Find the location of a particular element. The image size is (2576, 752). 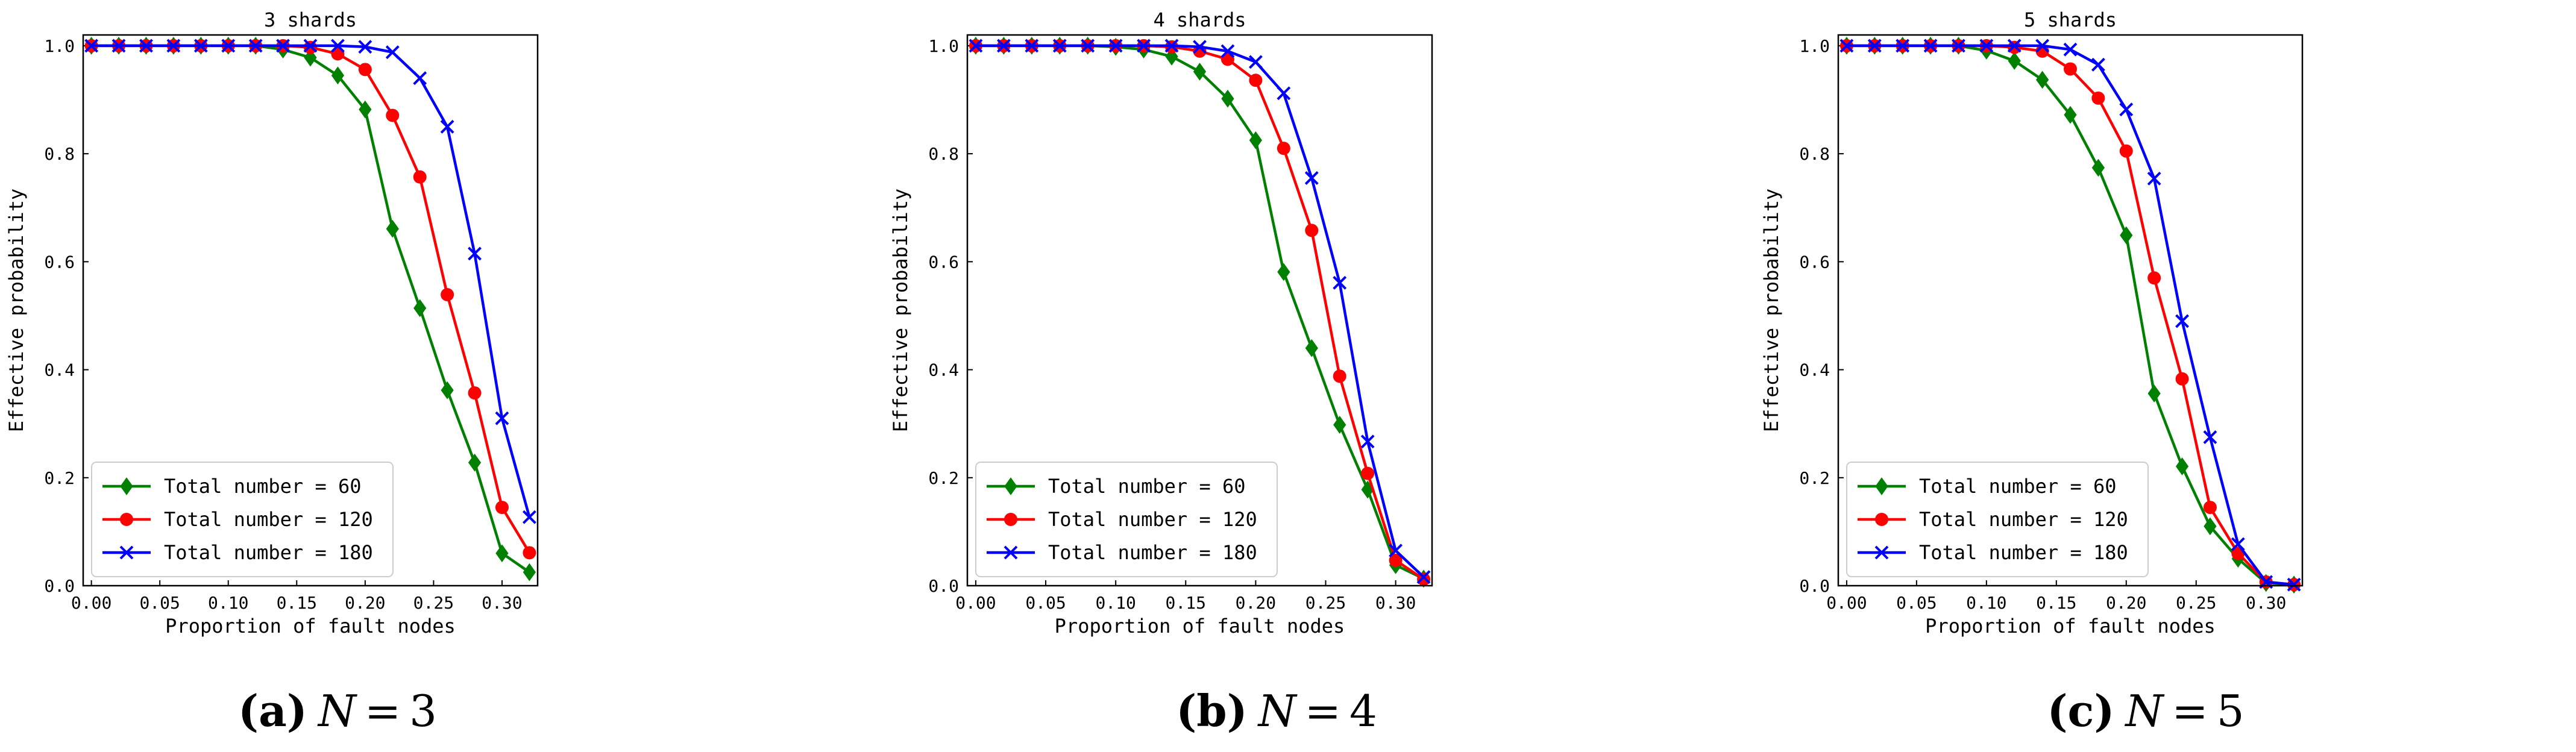

caption-value: 3 is located at coordinates (423, 711).